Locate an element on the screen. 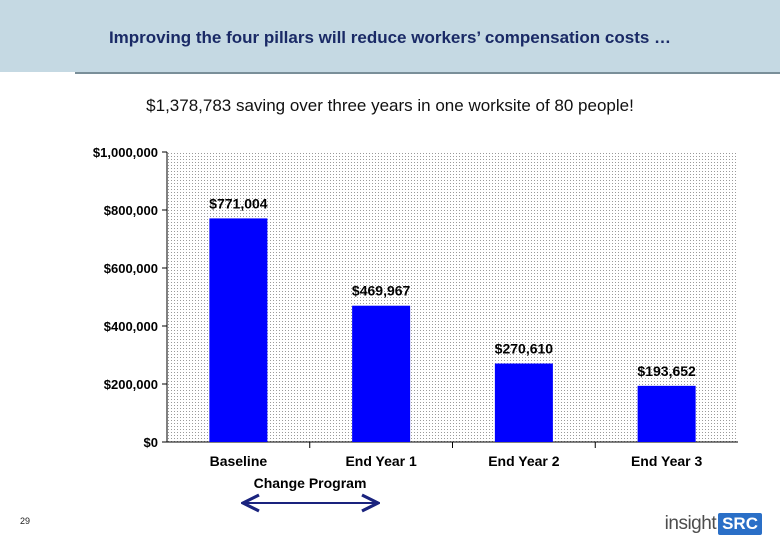  y-tick-label: $200,000 is located at coordinates (131, 384).